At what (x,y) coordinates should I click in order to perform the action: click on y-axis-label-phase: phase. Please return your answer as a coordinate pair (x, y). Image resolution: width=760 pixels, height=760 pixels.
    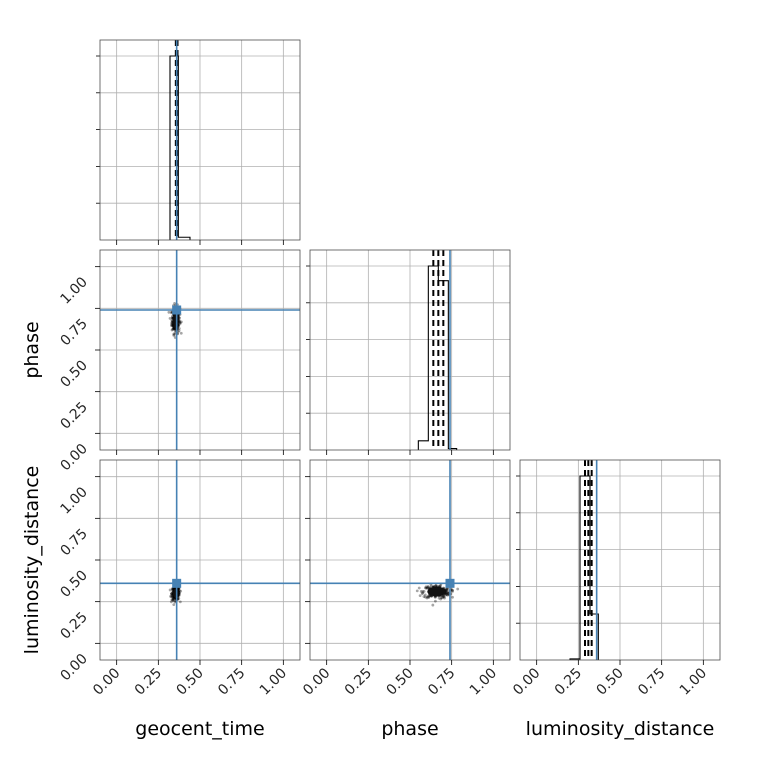
    Looking at the image, I should click on (32, 349).